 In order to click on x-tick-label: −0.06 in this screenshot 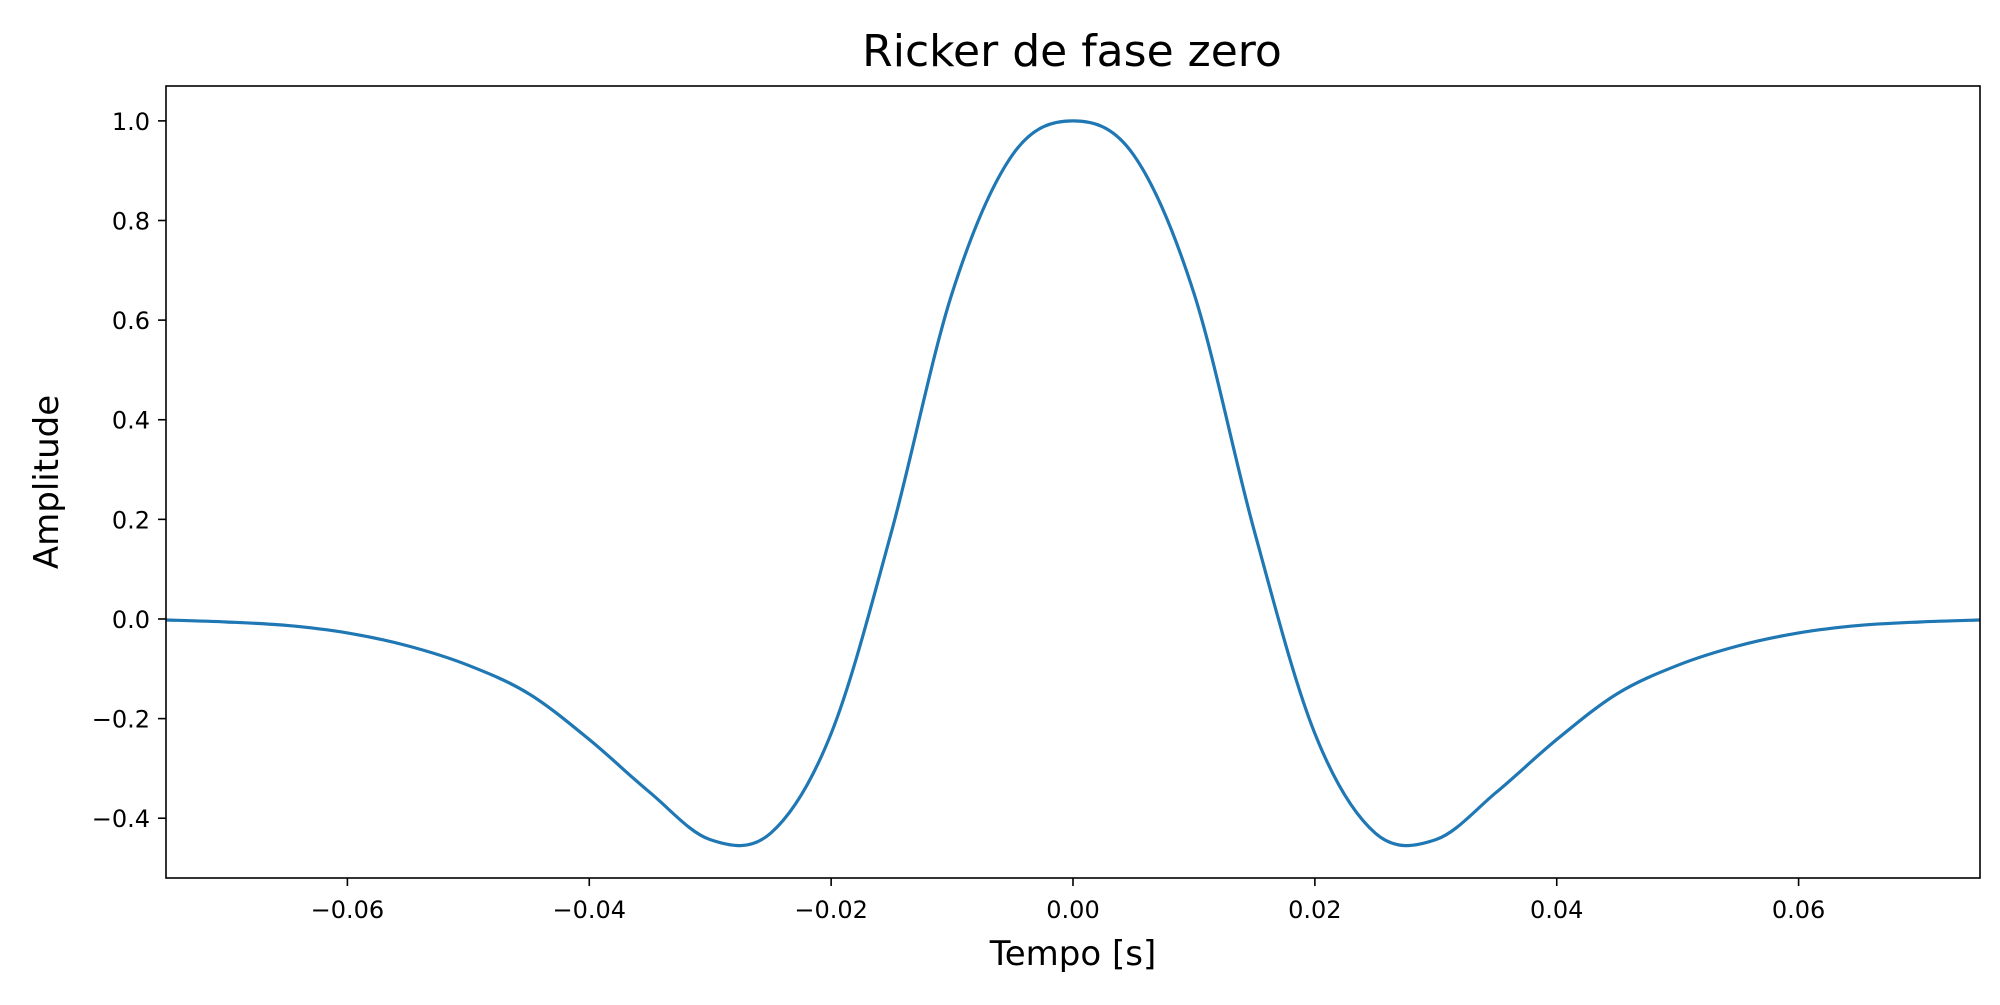, I will do `click(348, 910)`.